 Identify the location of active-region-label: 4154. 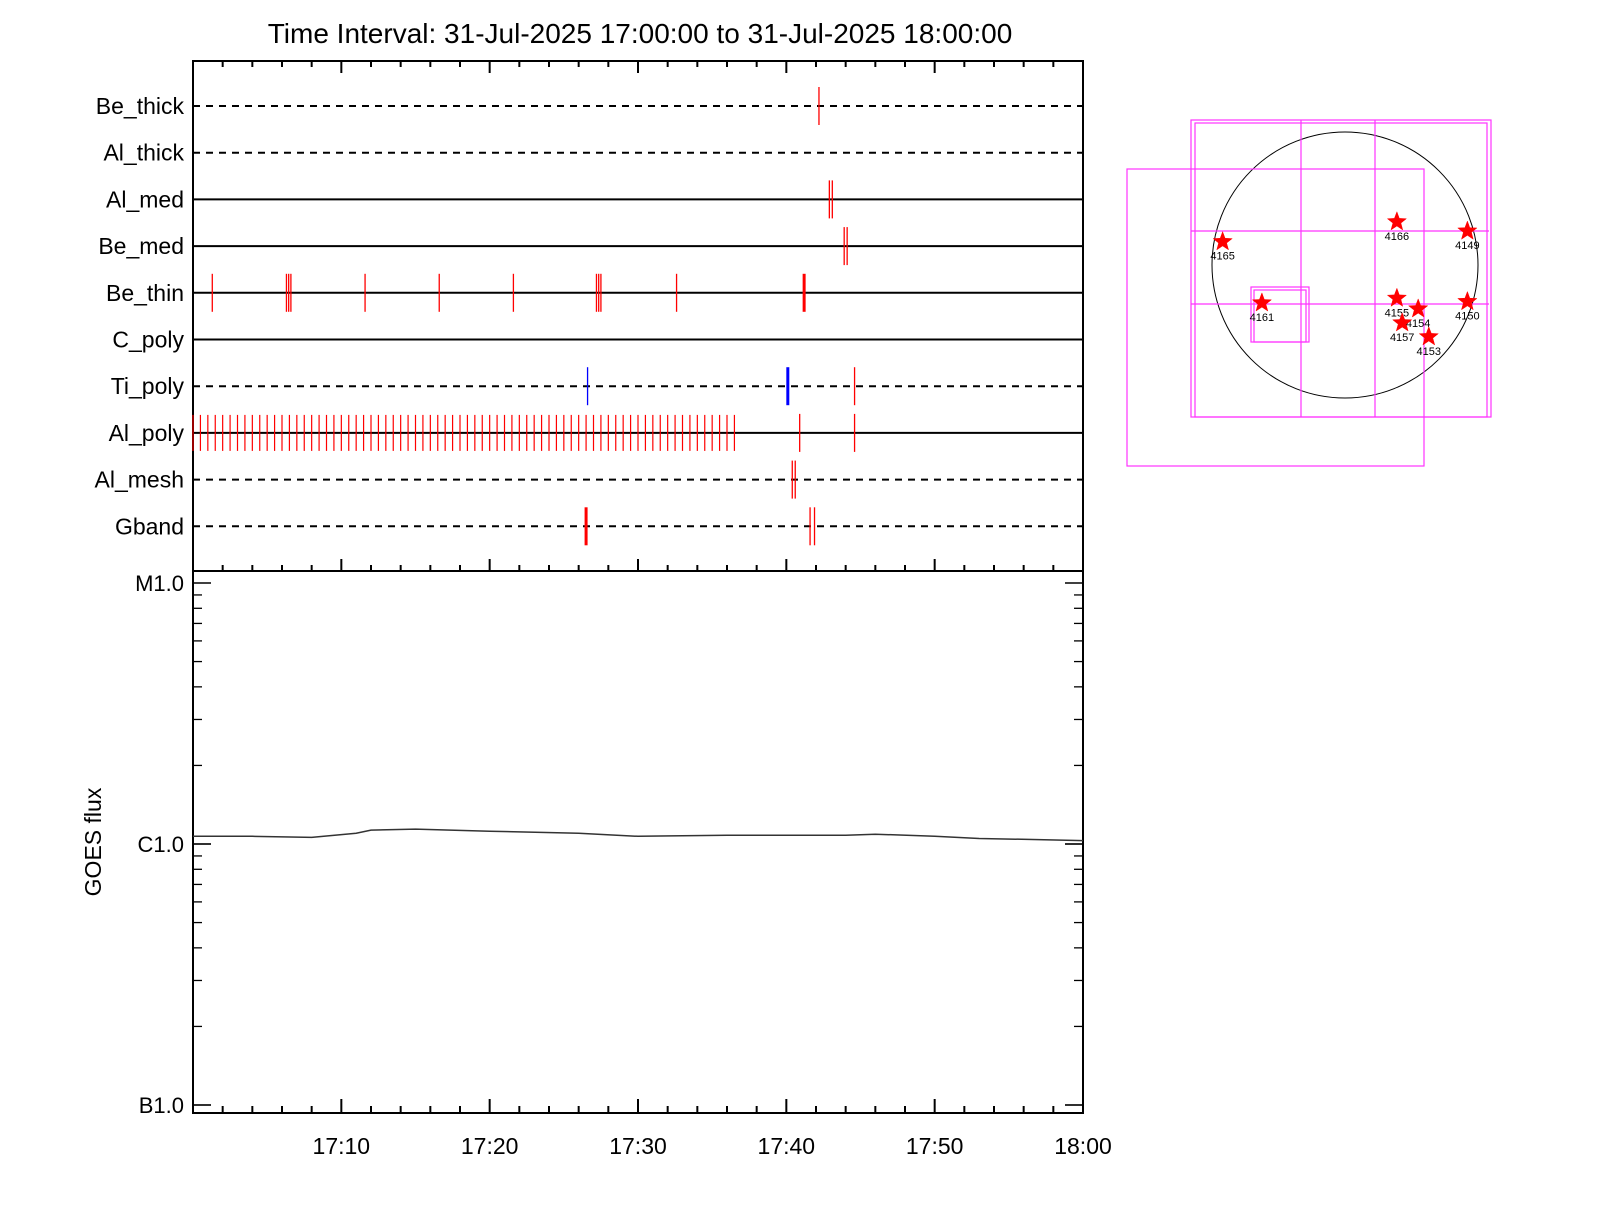
(1418, 324).